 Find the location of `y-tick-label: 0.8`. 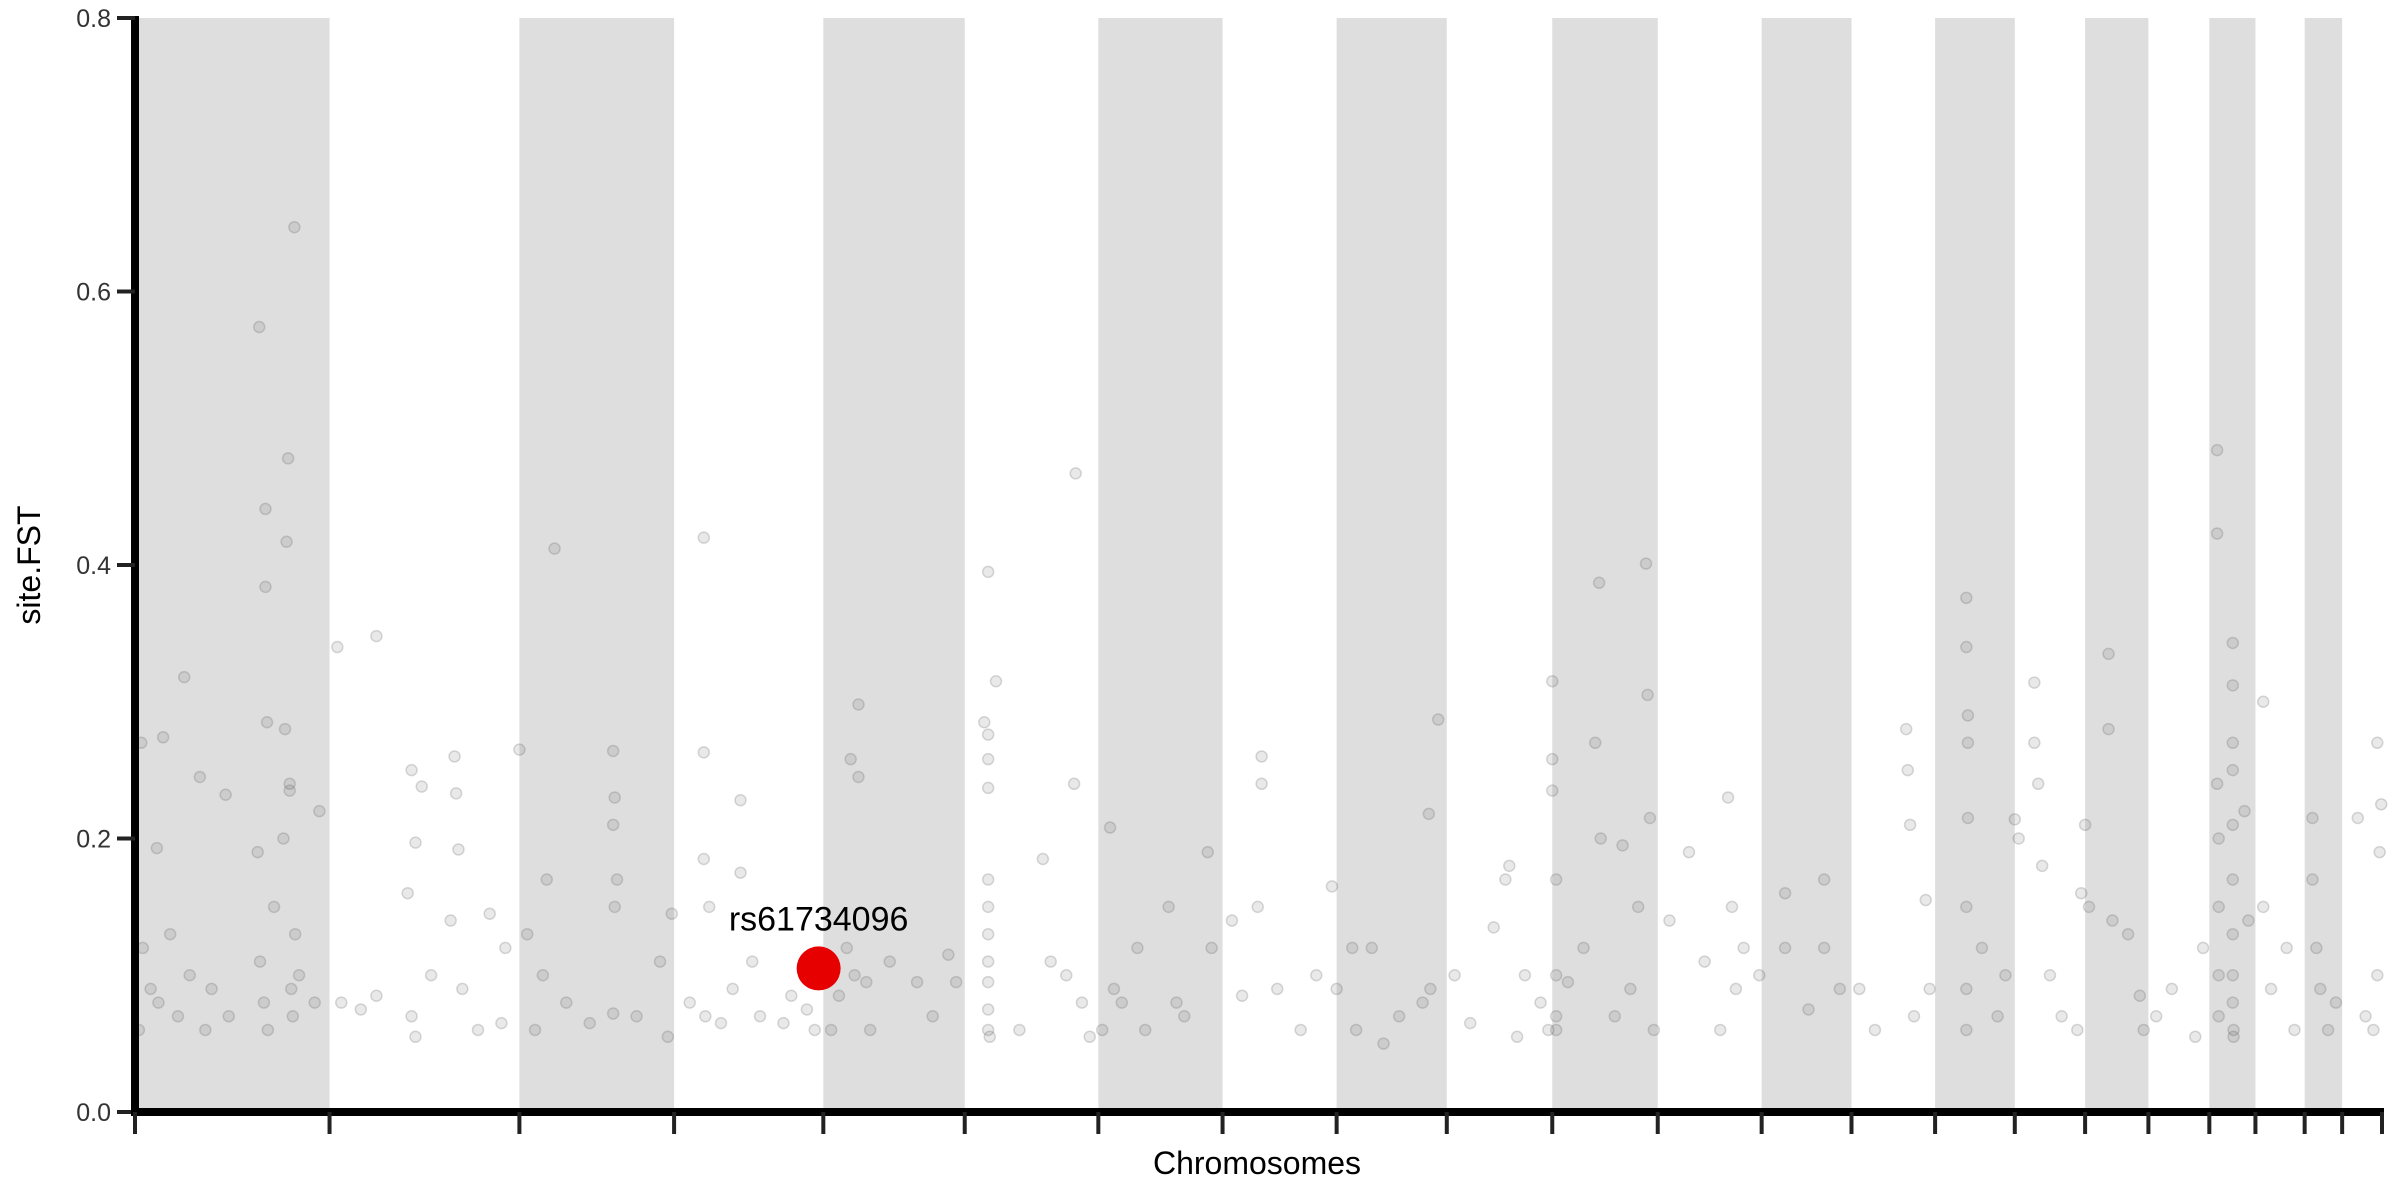

y-tick-label: 0.8 is located at coordinates (93, 19).